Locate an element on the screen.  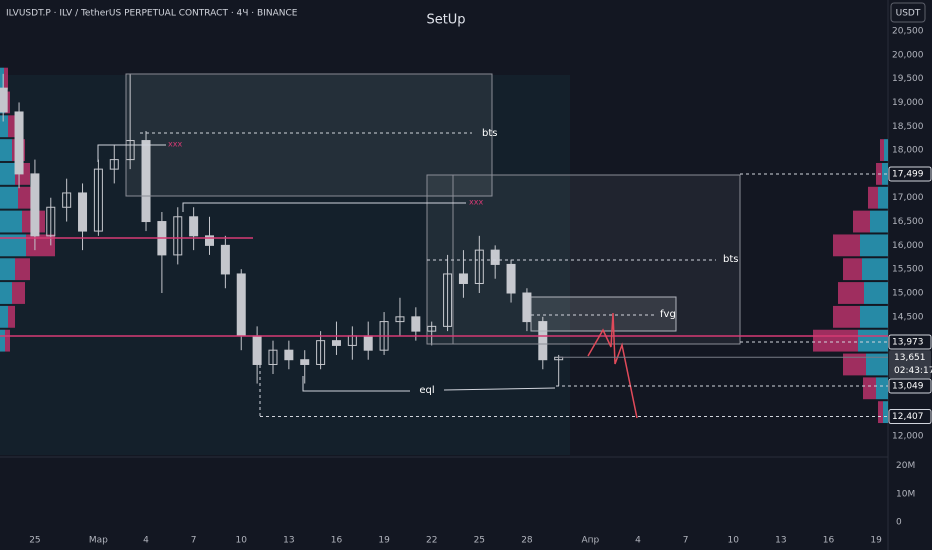
chart-title: SetUp is located at coordinates (445, 20).